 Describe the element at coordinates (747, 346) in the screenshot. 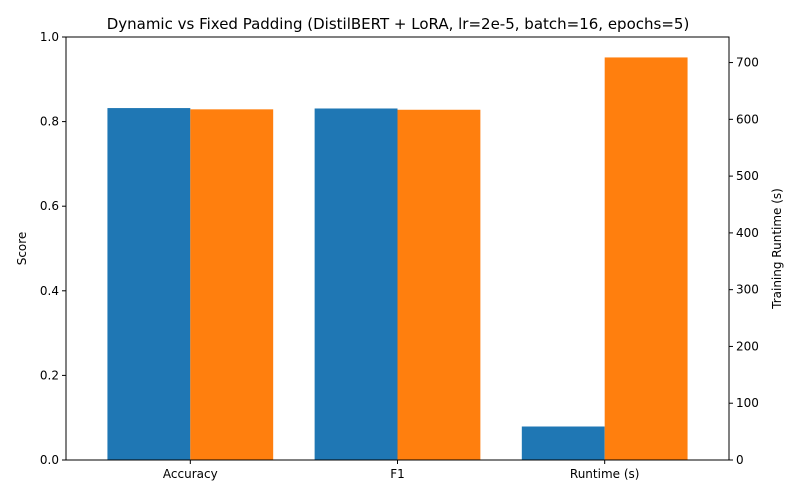

I see `right-tick-label: 200` at that location.